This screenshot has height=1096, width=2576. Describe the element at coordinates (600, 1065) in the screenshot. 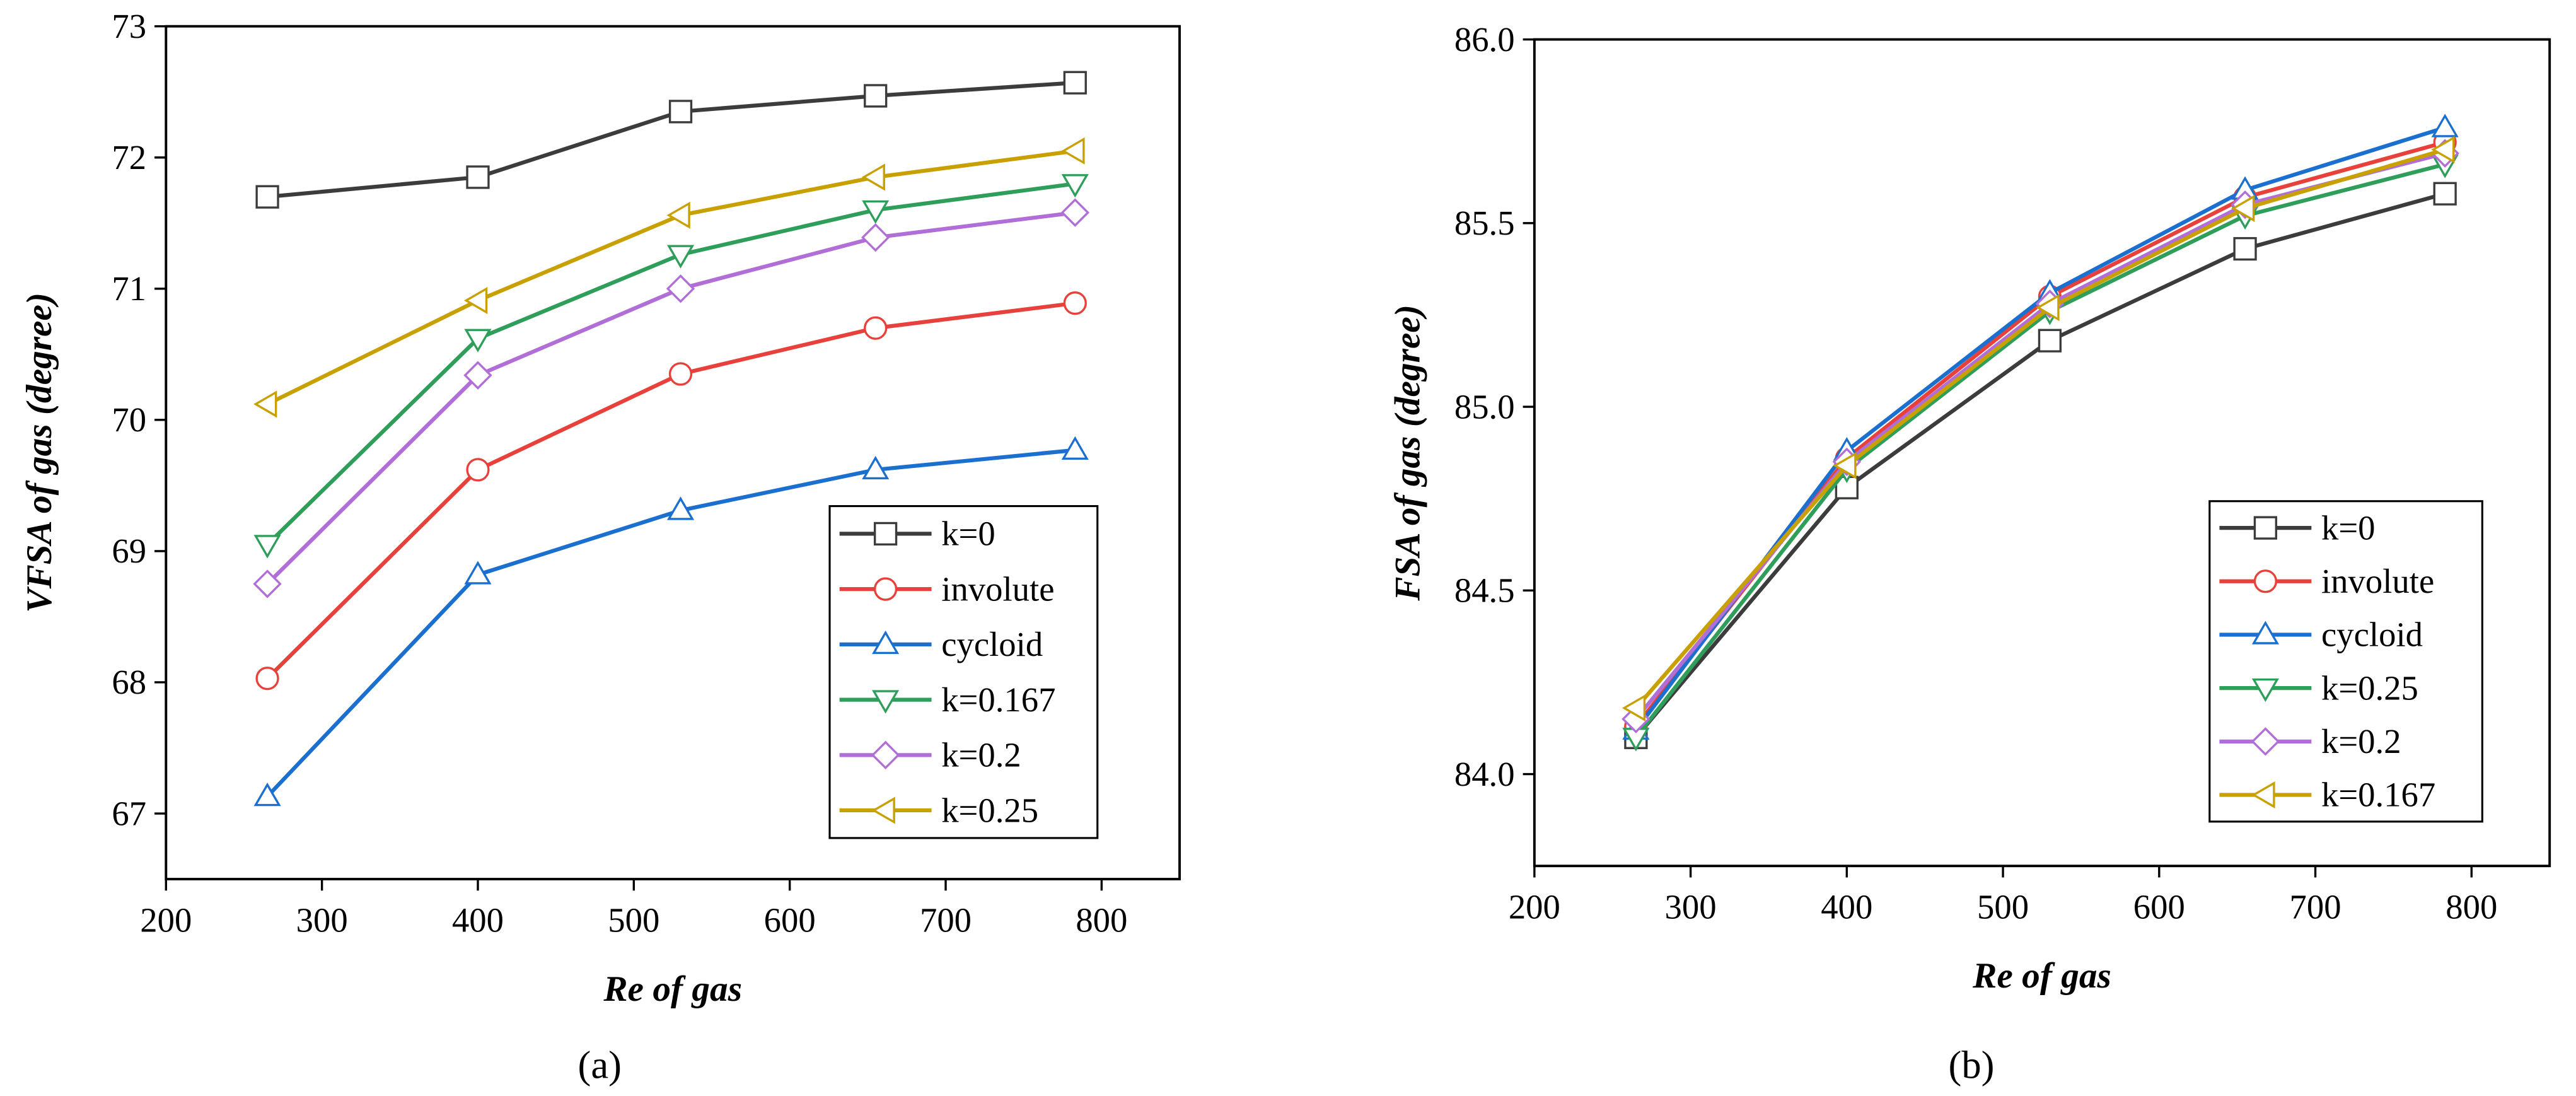

I see `caption: (a)` at that location.